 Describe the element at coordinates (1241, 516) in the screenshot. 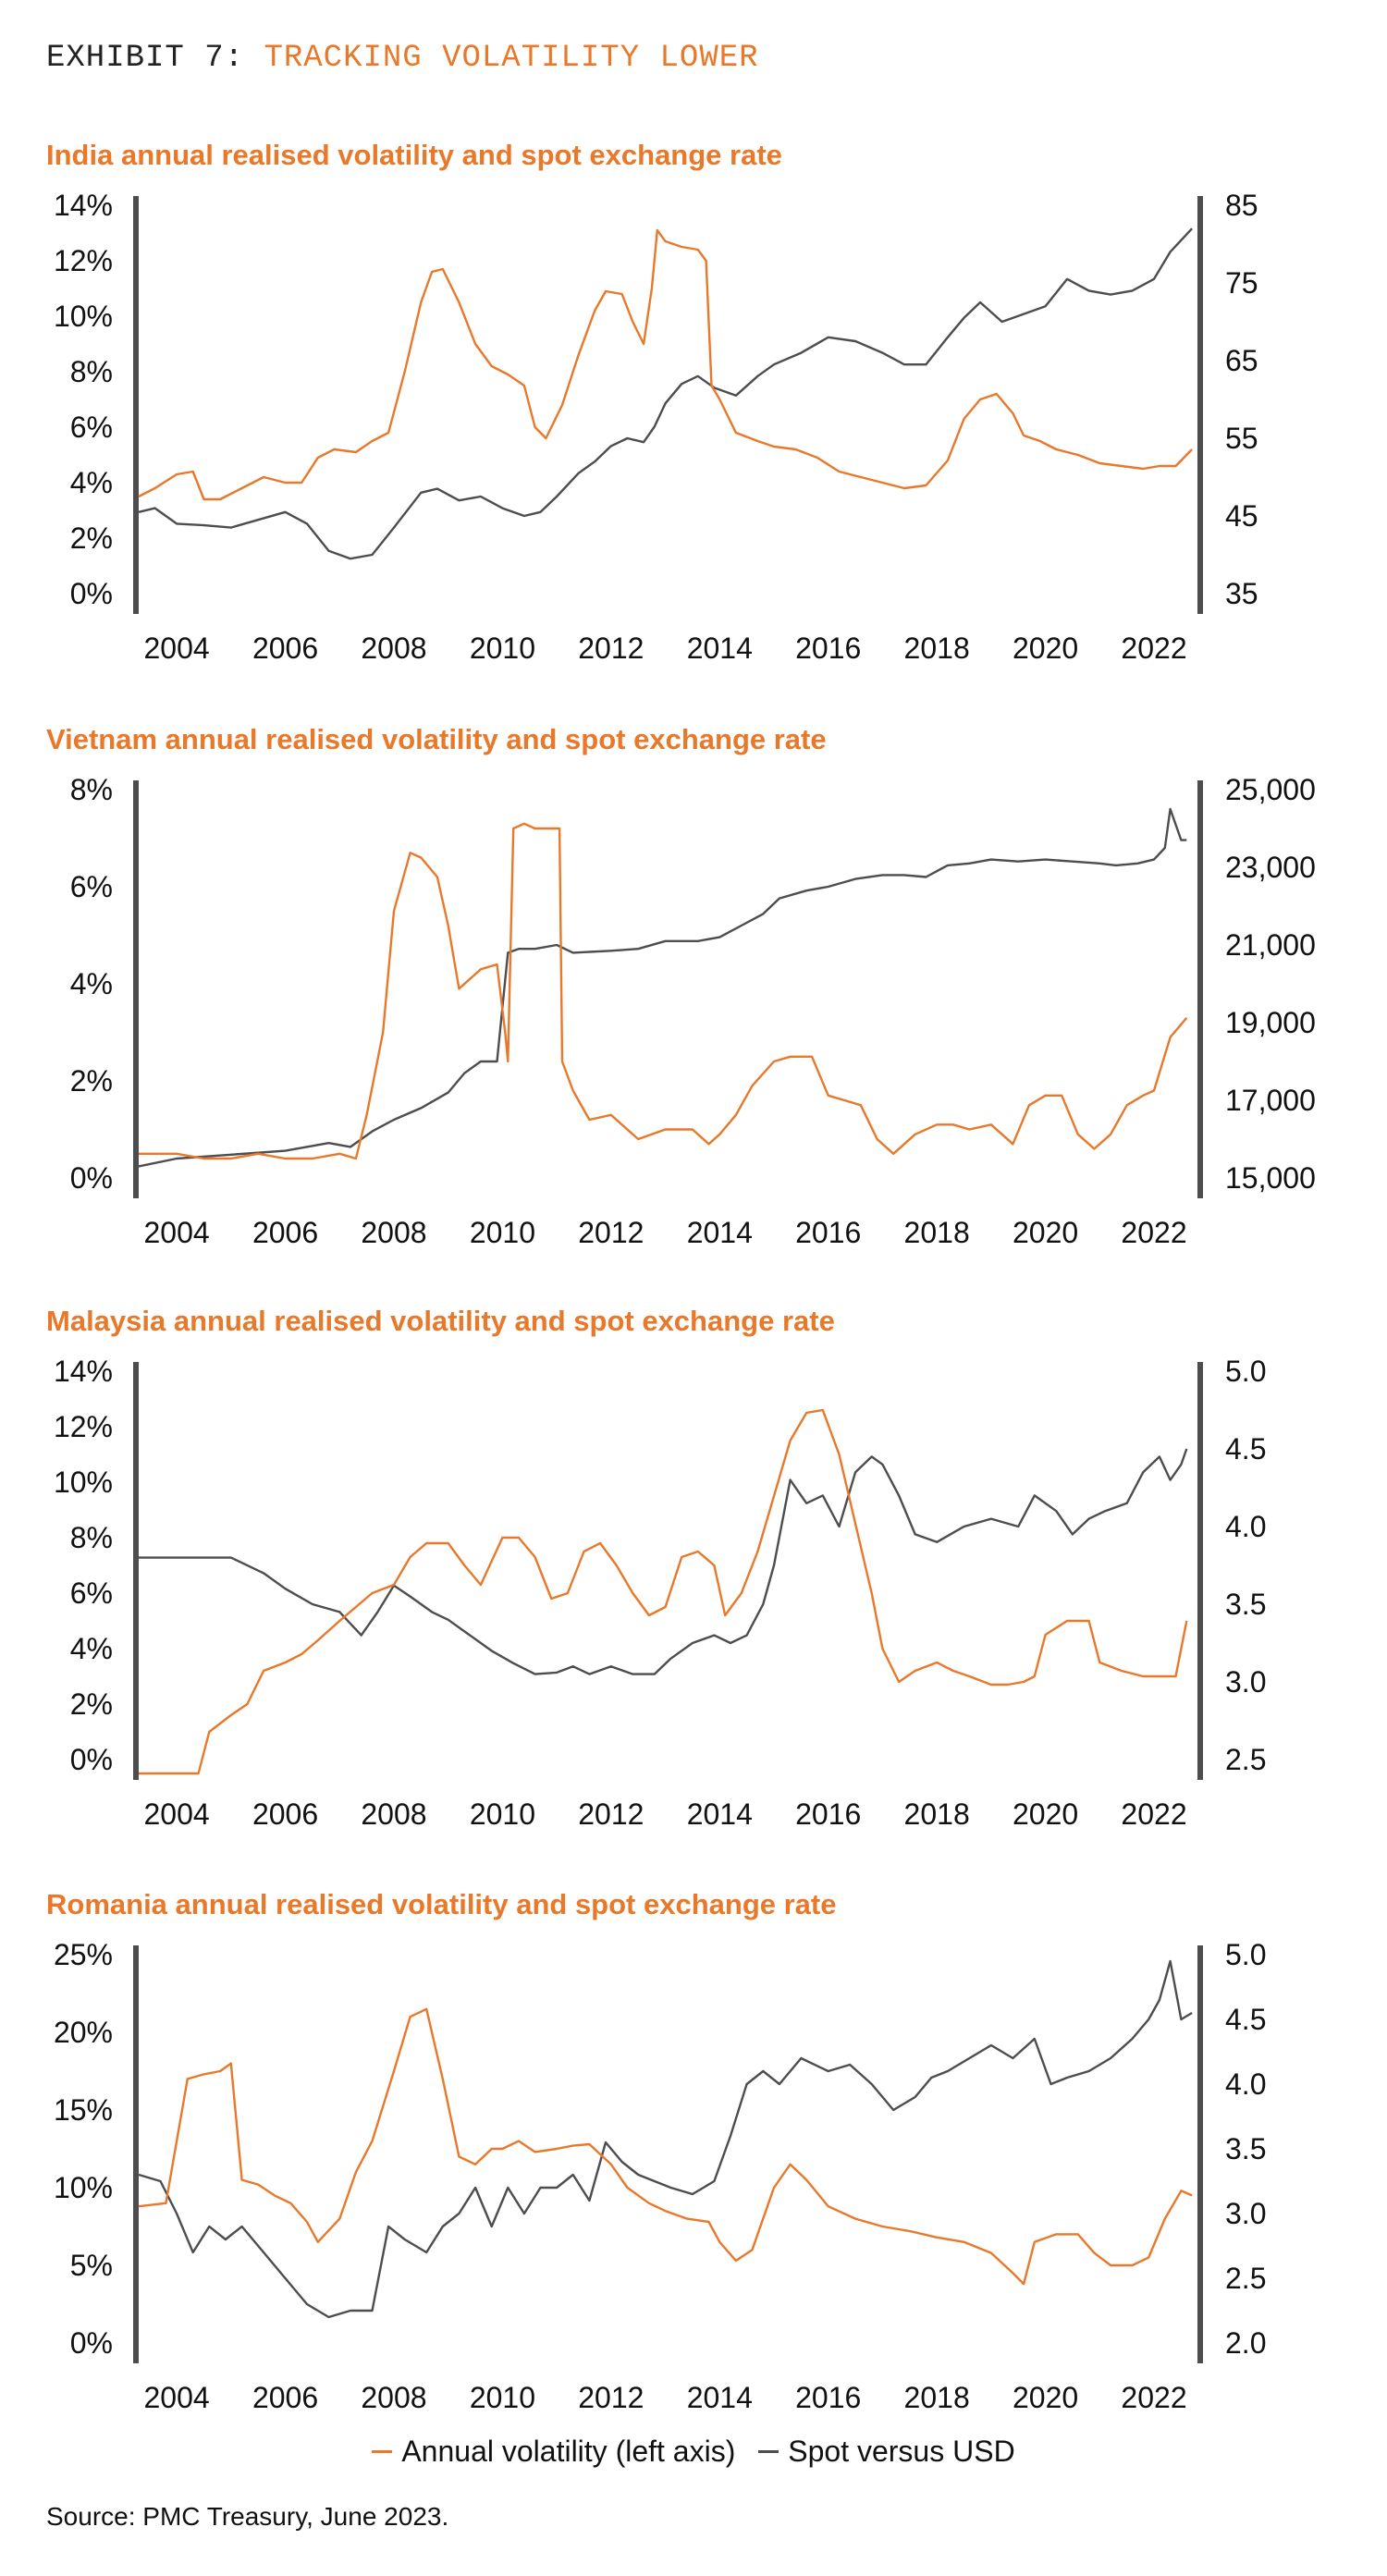

I see `right-axis-tick-label: 45` at that location.